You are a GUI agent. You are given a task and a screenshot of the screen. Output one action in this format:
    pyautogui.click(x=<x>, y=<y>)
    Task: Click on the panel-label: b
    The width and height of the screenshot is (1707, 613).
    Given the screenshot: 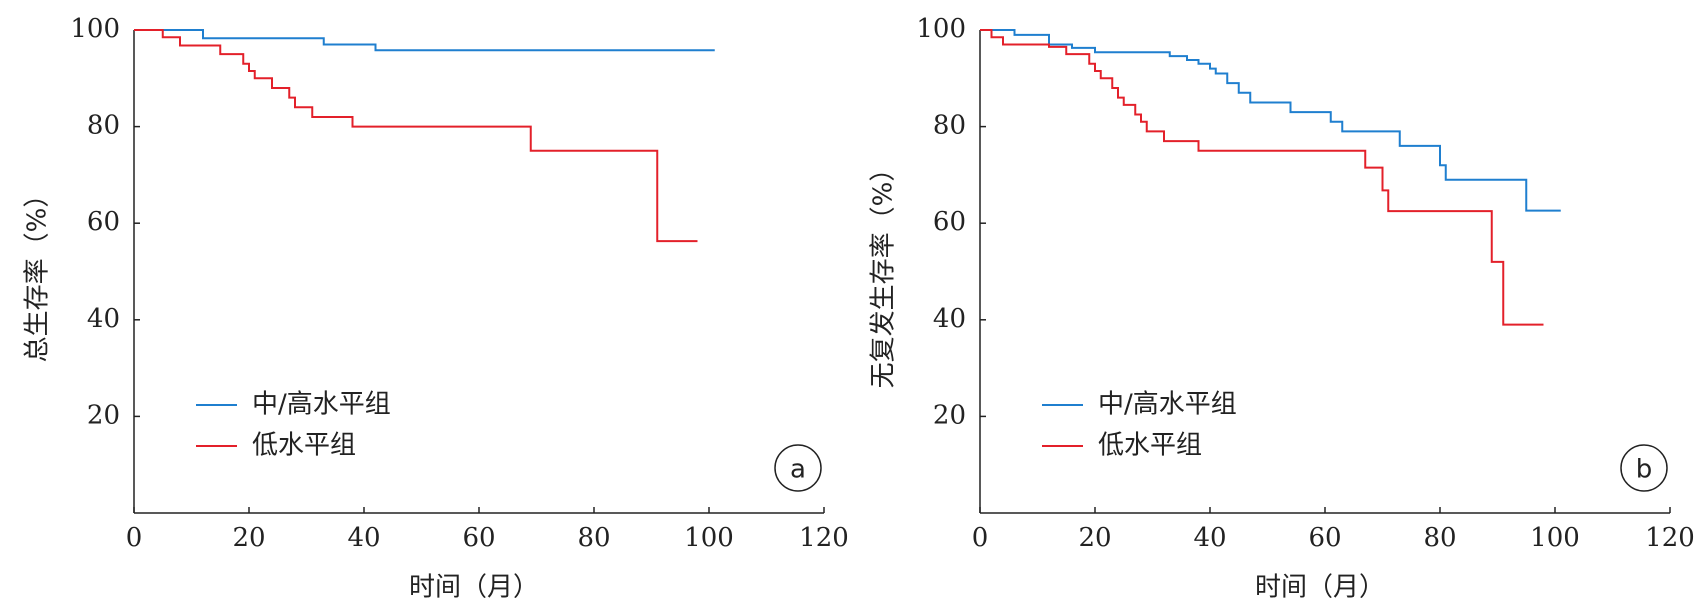 What is the action you would take?
    pyautogui.click(x=1644, y=470)
    